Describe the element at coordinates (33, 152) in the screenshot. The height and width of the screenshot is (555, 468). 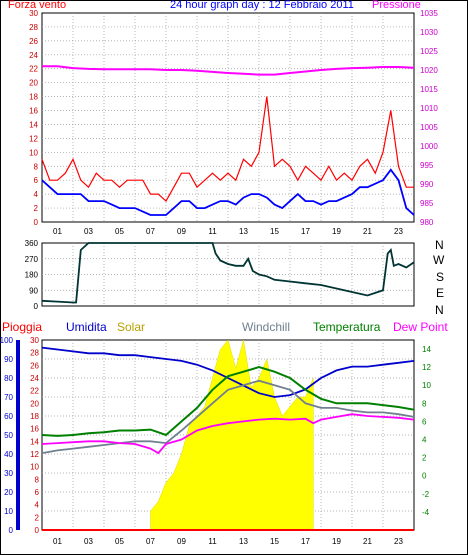
I see `wind-axis-tick: 10` at that location.